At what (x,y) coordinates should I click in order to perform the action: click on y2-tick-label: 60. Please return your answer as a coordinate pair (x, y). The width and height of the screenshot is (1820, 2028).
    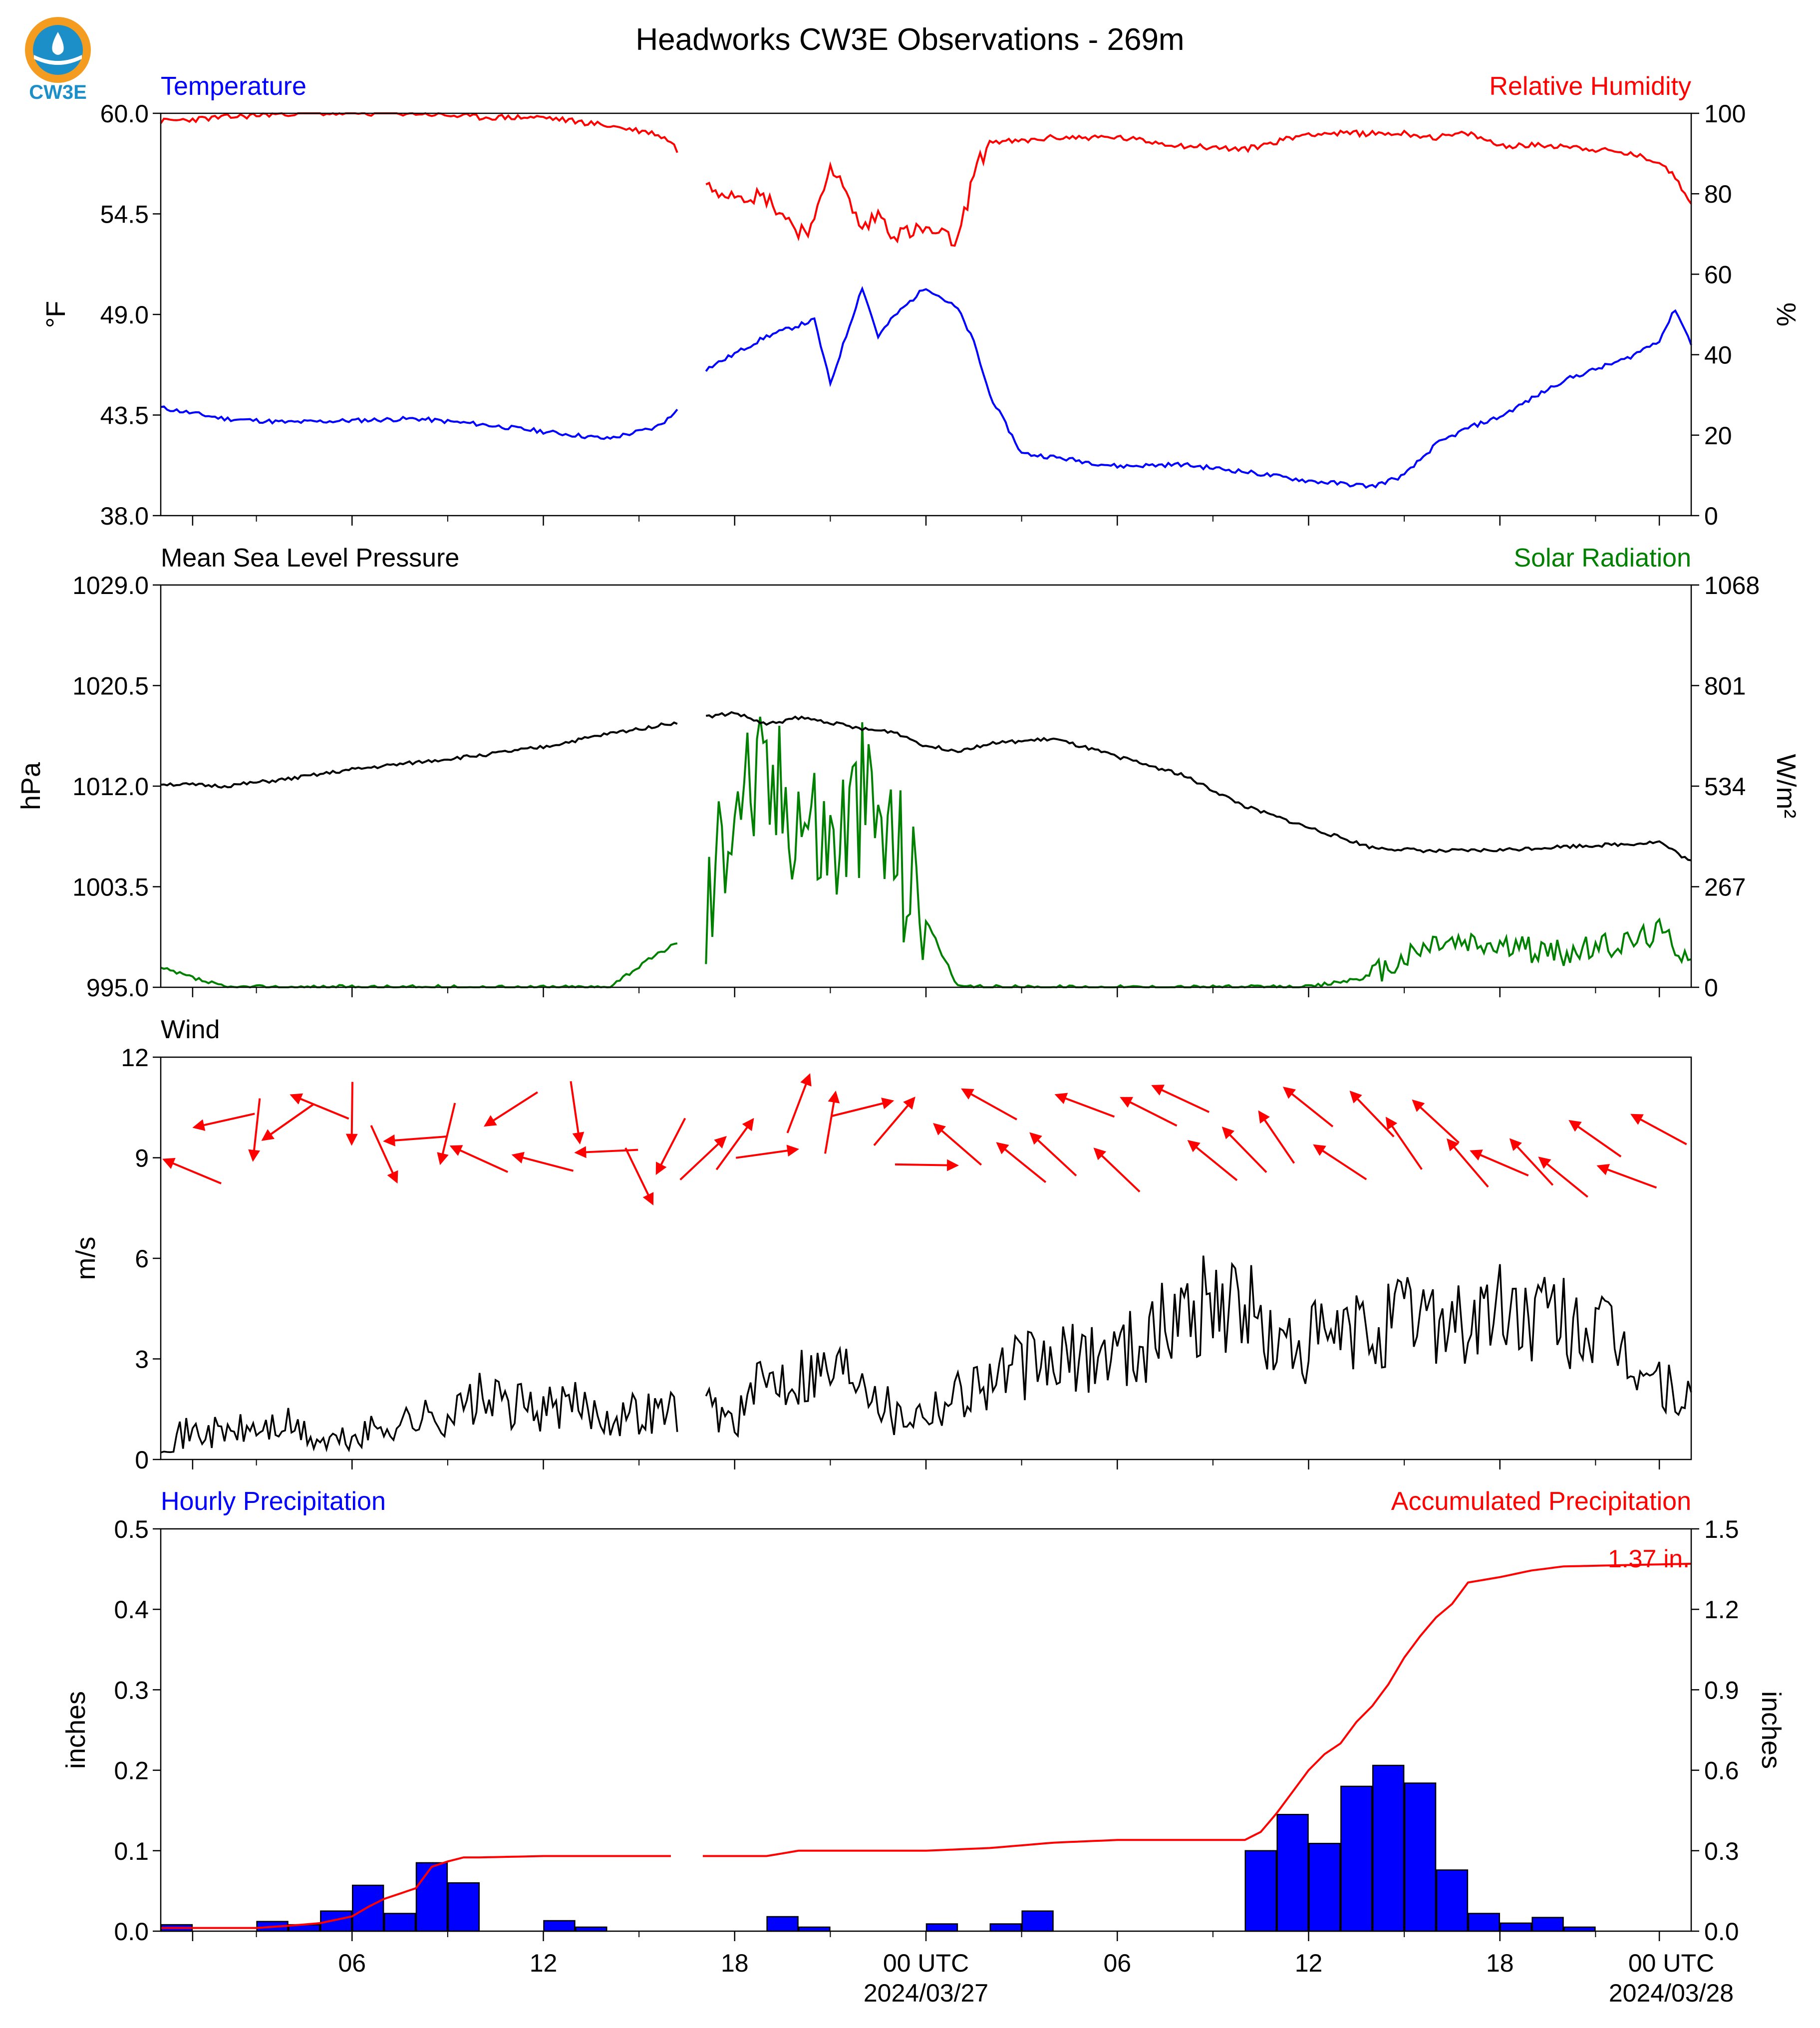
    Looking at the image, I should click on (1718, 275).